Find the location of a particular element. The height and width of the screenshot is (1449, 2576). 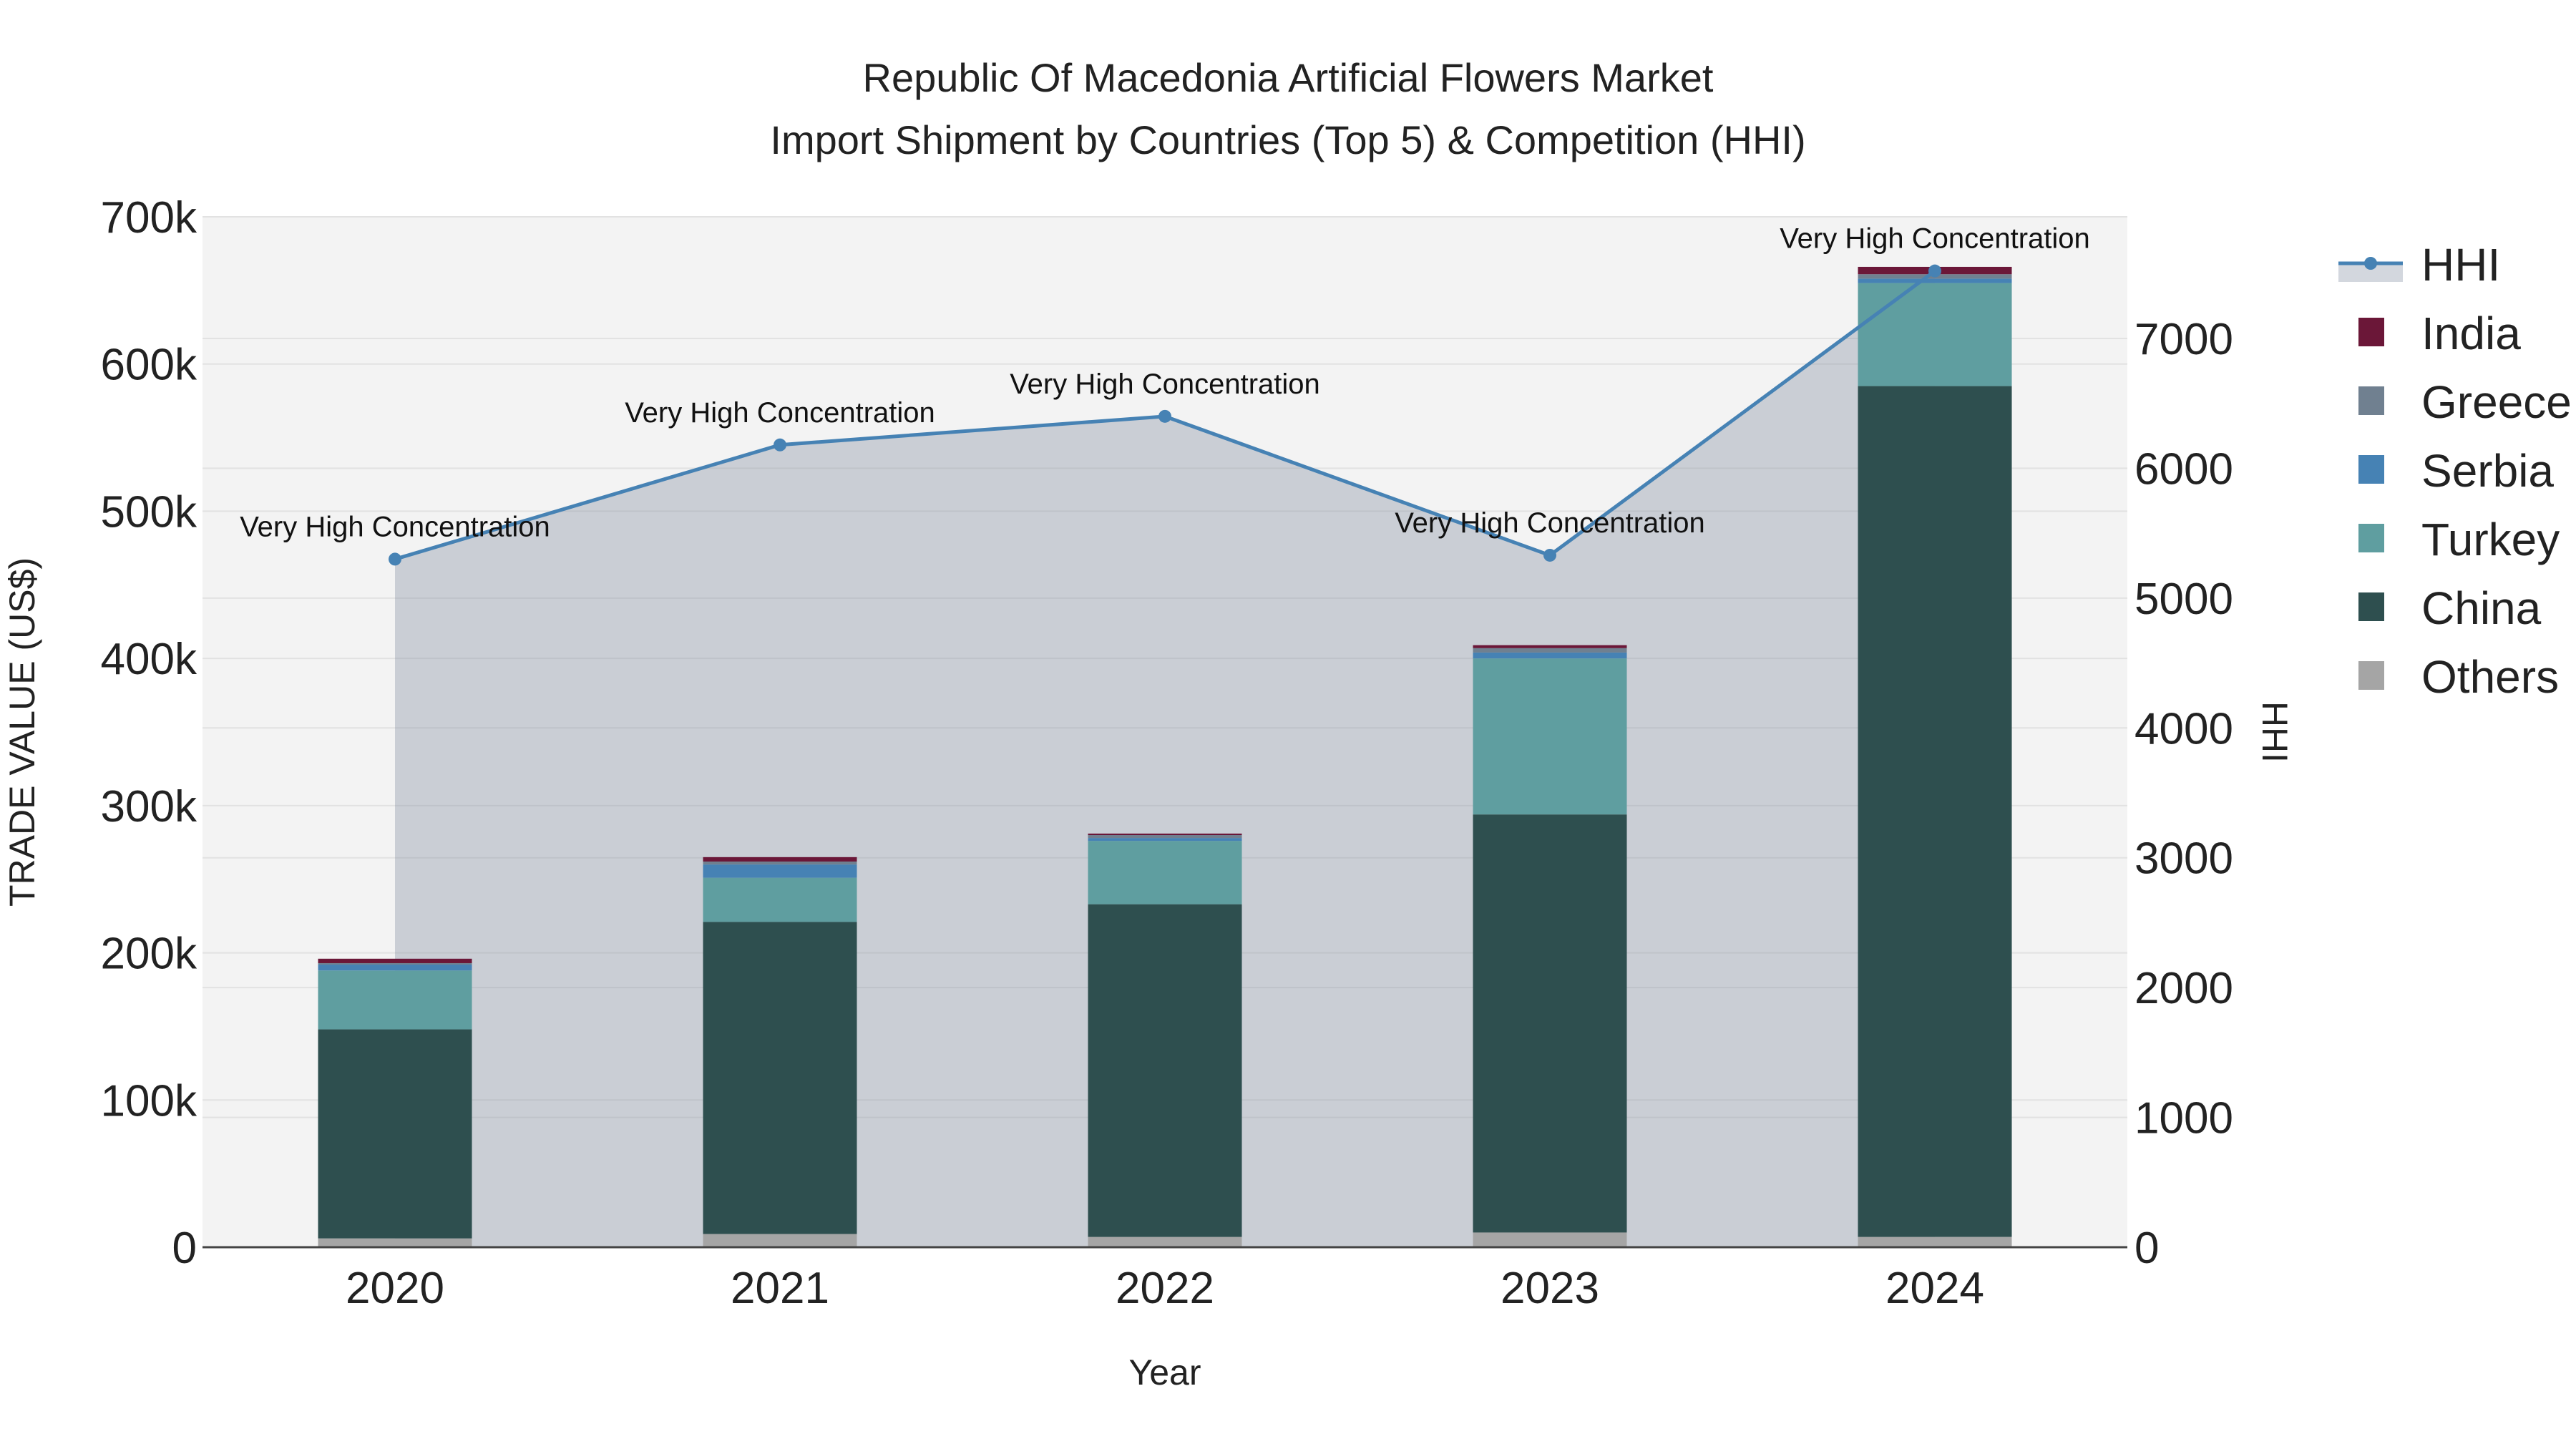

hhi-point-2022 is located at coordinates (1164, 416).